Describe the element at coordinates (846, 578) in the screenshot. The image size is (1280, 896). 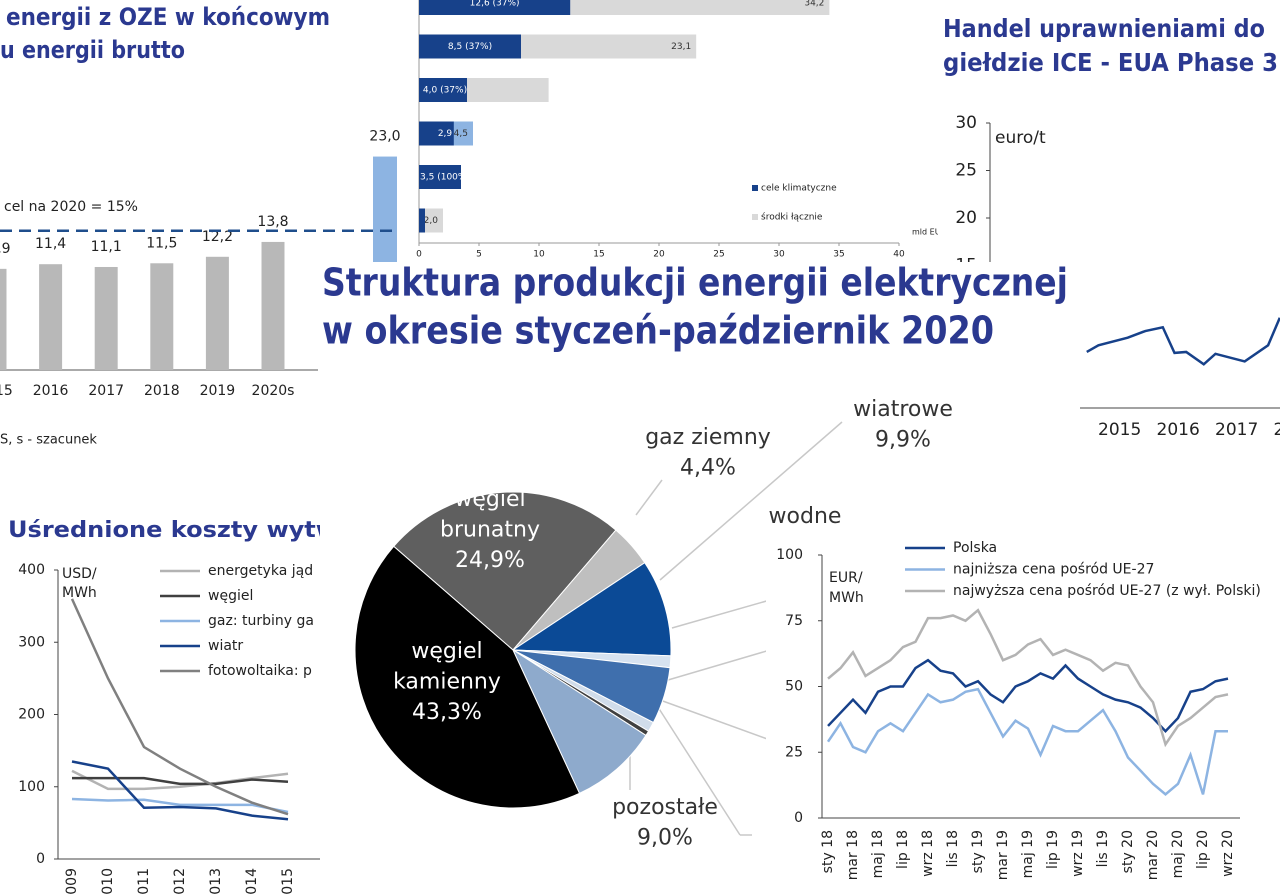
I see `y-axis-label: EUR/` at that location.